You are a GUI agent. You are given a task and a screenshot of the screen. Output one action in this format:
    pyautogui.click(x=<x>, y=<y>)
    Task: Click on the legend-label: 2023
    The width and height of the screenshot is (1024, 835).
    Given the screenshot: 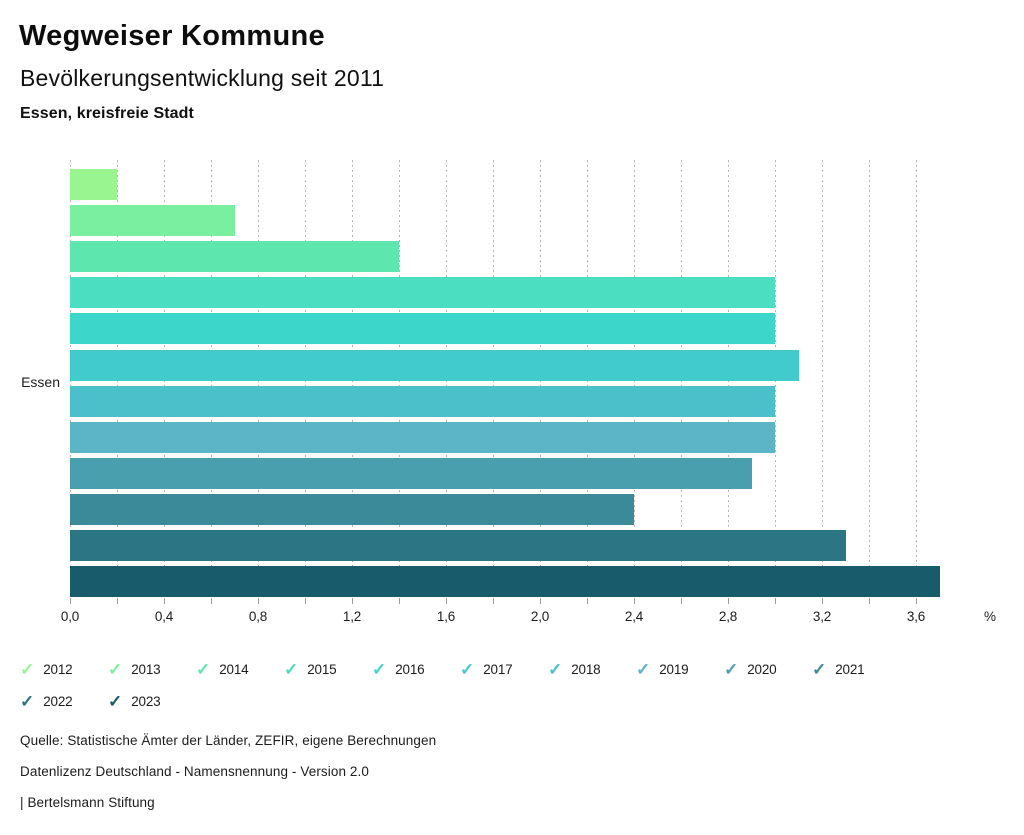 What is the action you would take?
    pyautogui.click(x=146, y=701)
    